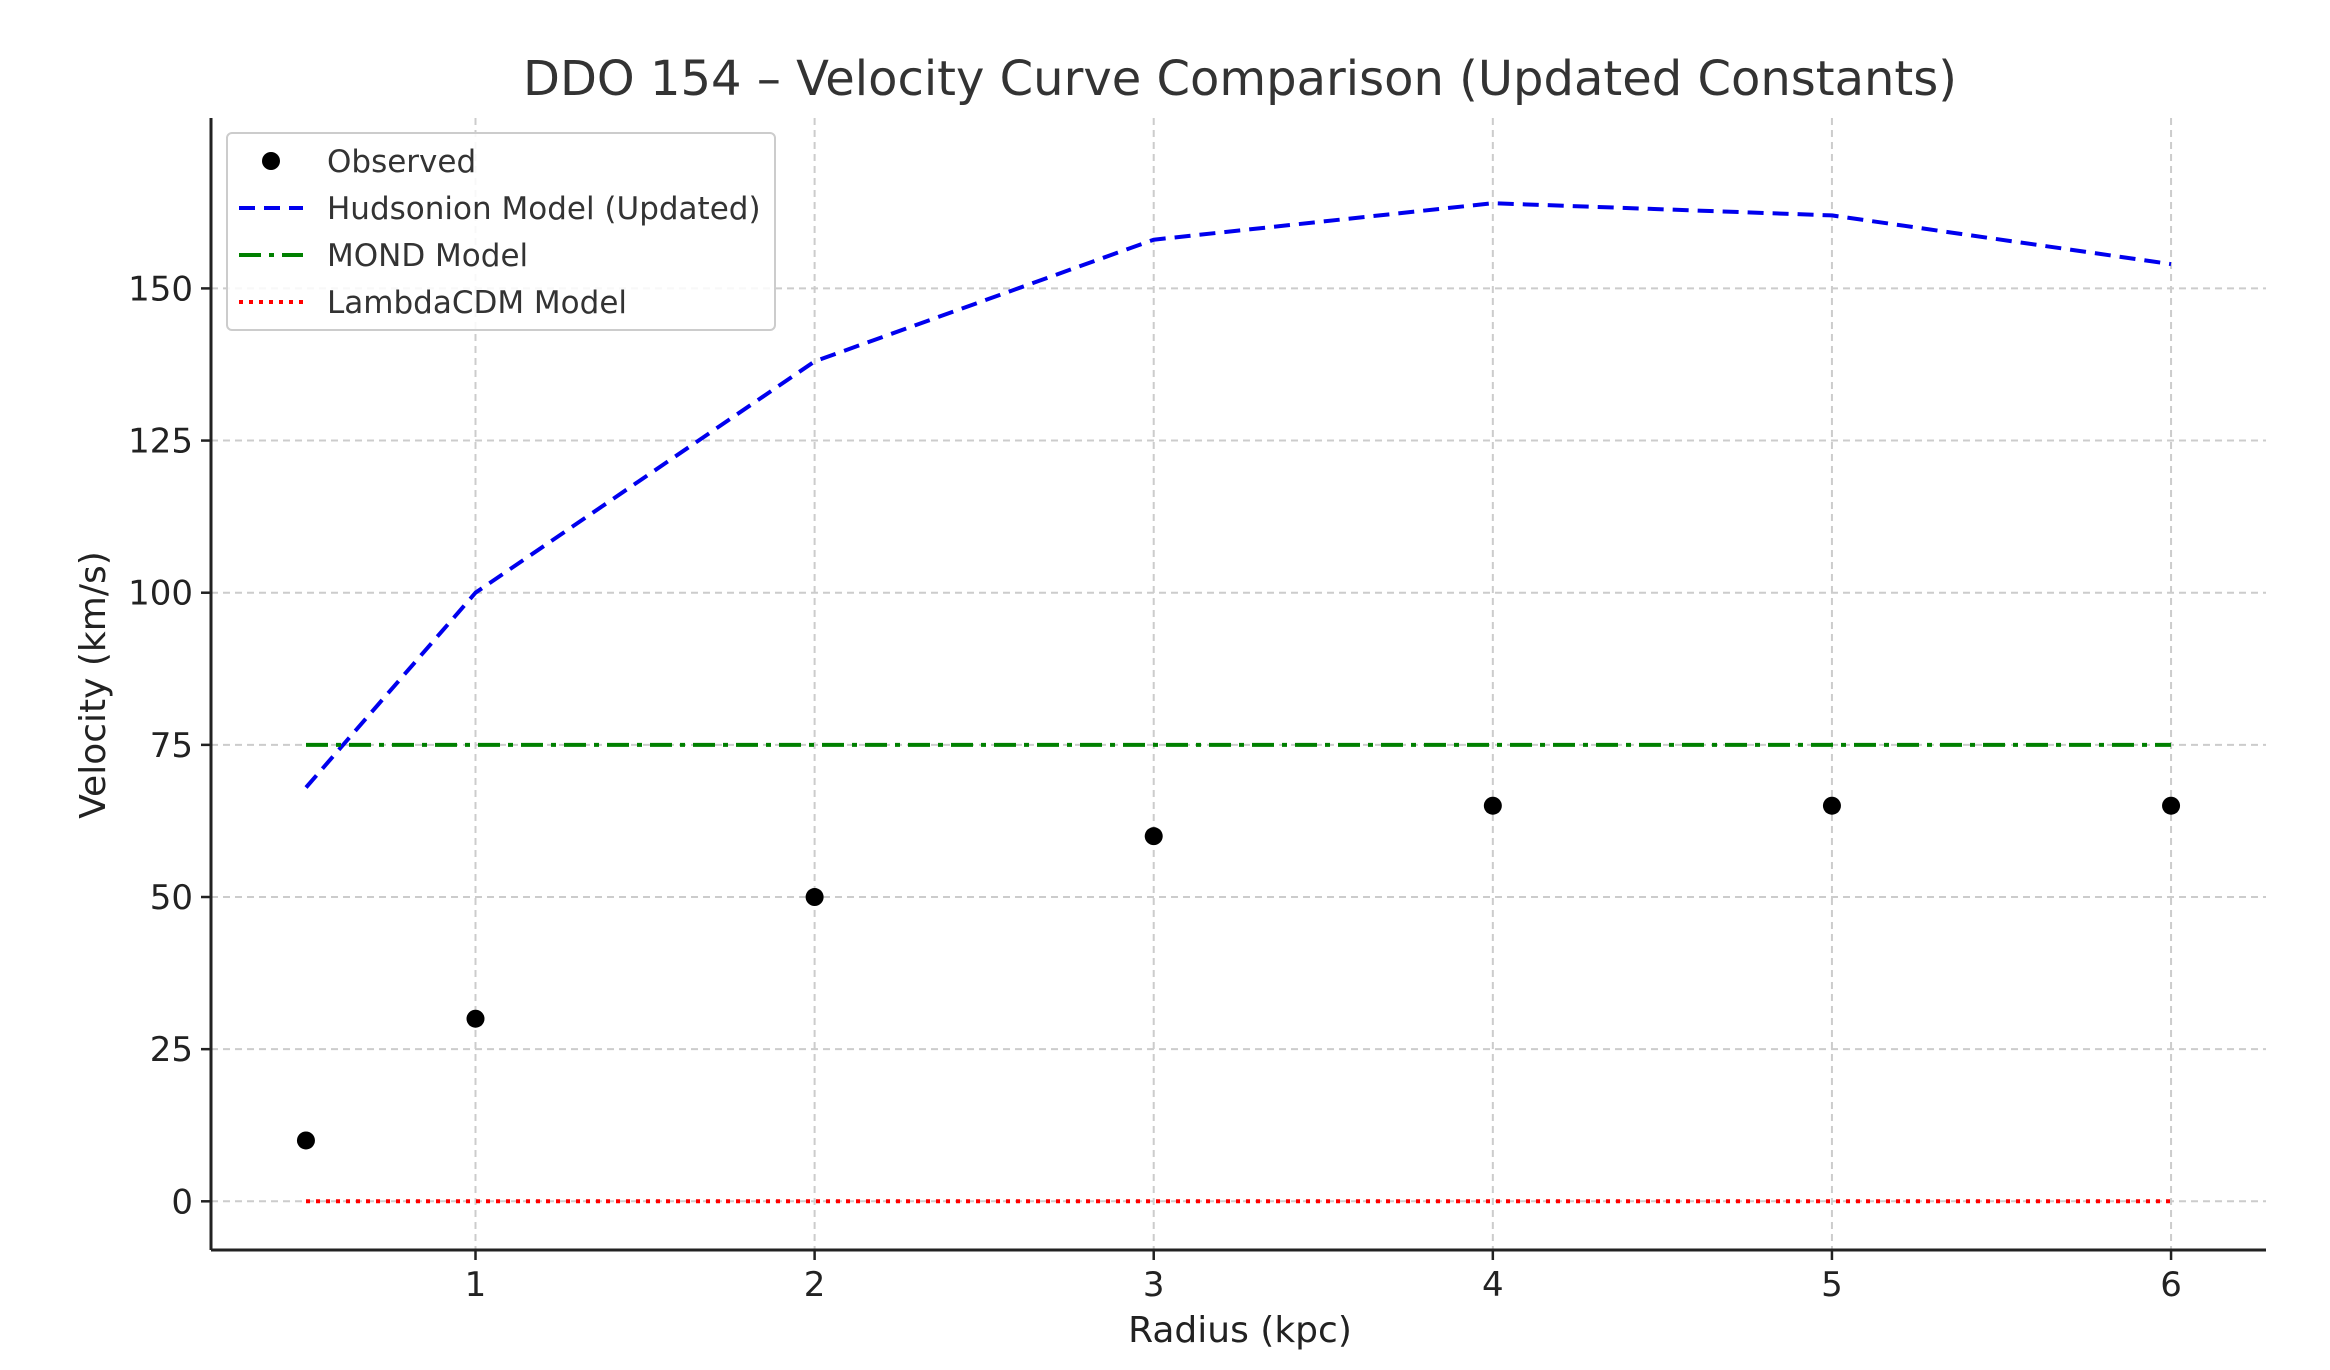 This screenshot has height=1370, width=2330. What do you see at coordinates (271, 161) in the screenshot?
I see `legend-marker-observed` at bounding box center [271, 161].